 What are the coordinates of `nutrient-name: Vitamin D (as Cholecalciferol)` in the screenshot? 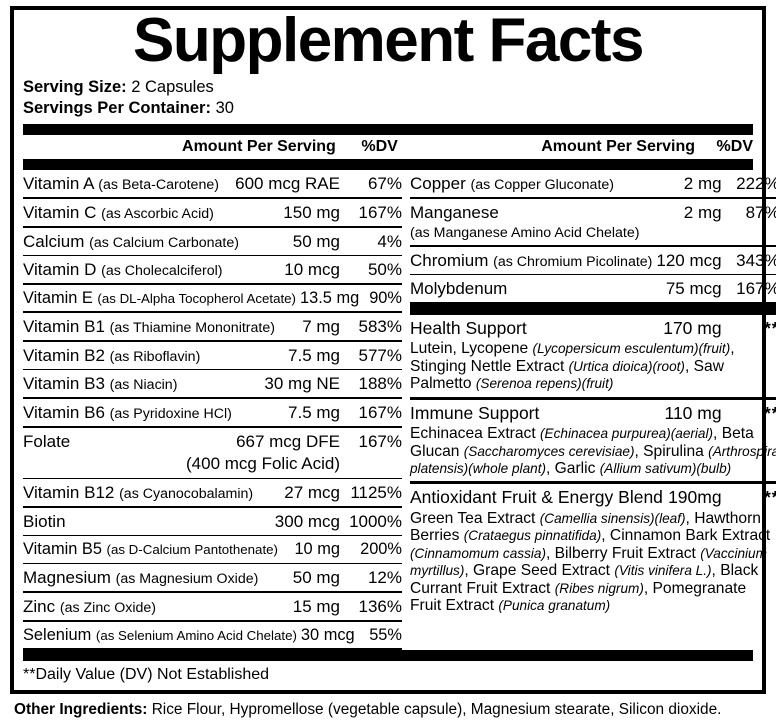 It's located at (123, 270).